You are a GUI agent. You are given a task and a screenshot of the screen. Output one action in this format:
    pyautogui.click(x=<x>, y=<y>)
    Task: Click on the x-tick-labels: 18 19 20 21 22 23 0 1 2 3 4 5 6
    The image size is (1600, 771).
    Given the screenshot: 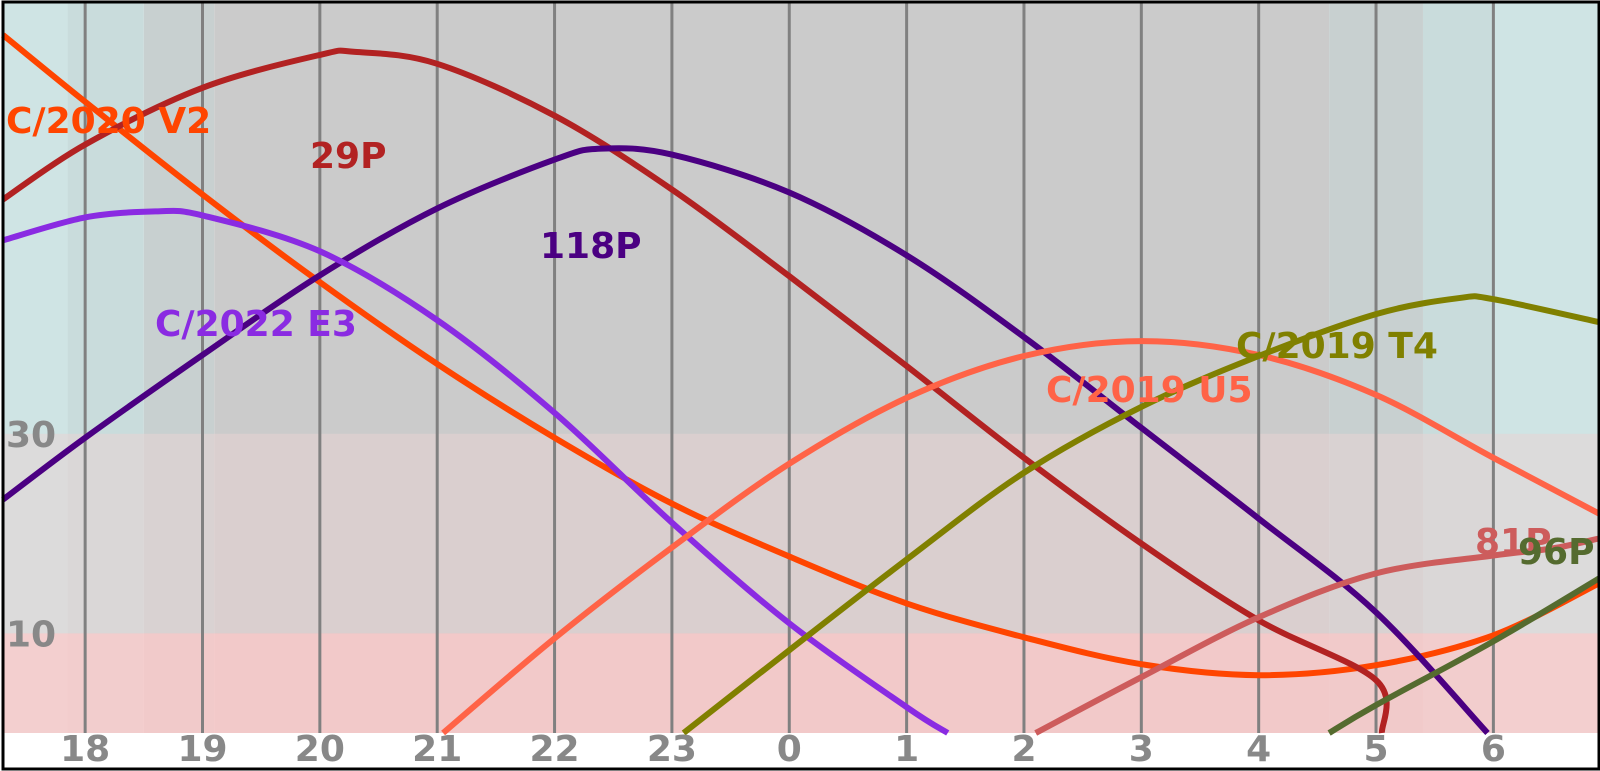 What is the action you would take?
    pyautogui.click(x=783, y=749)
    